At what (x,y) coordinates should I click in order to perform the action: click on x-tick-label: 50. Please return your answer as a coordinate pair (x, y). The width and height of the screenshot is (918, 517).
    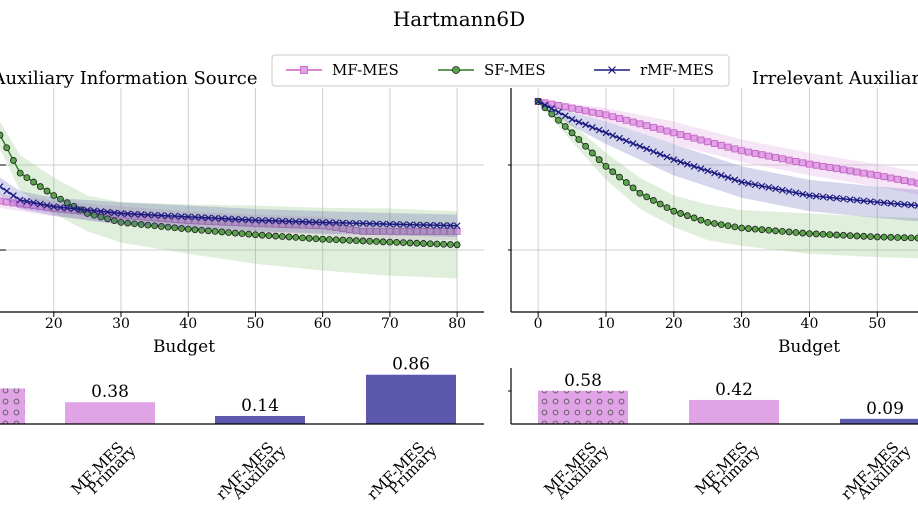
    Looking at the image, I should click on (256, 324).